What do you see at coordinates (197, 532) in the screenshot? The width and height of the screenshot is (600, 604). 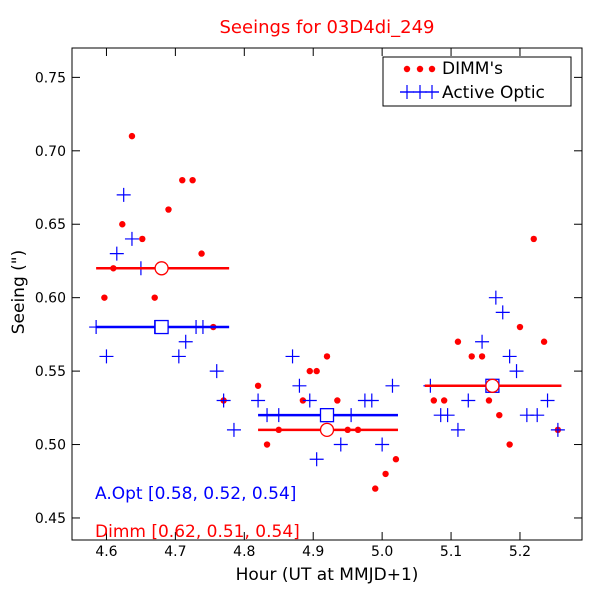 I see `annotation-dimm: Dimm [0.62, 0.51, 0.54]` at bounding box center [197, 532].